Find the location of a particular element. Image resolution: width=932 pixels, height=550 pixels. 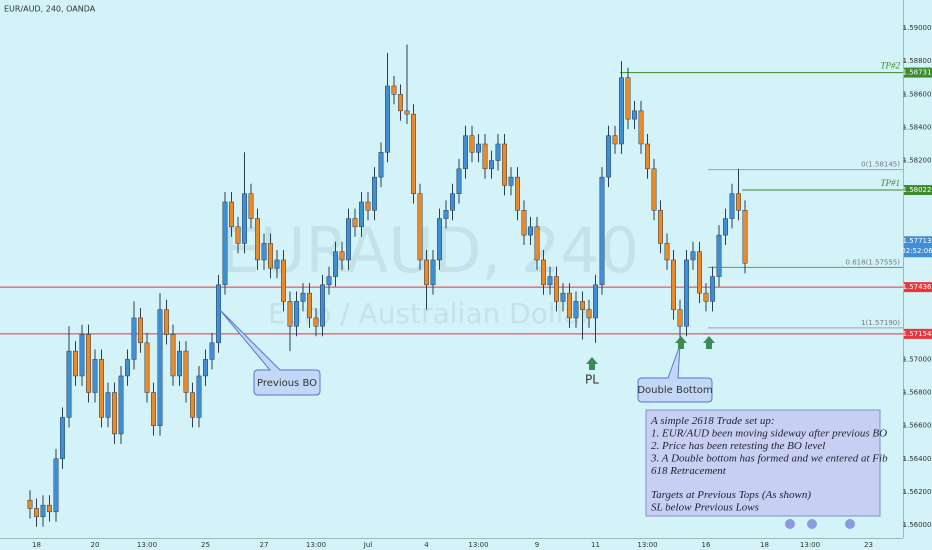

x-tick-label: 27 is located at coordinates (264, 545).